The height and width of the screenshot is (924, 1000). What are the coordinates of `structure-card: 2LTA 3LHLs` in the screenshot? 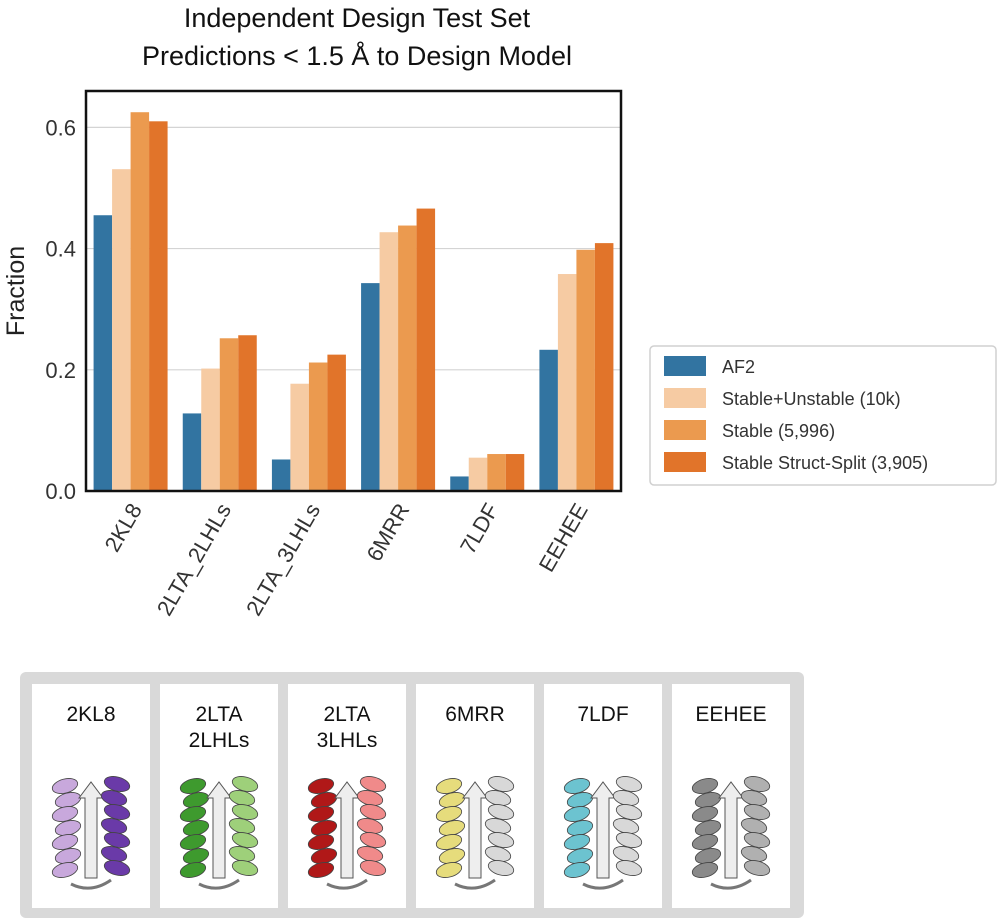 It's located at (347, 796).